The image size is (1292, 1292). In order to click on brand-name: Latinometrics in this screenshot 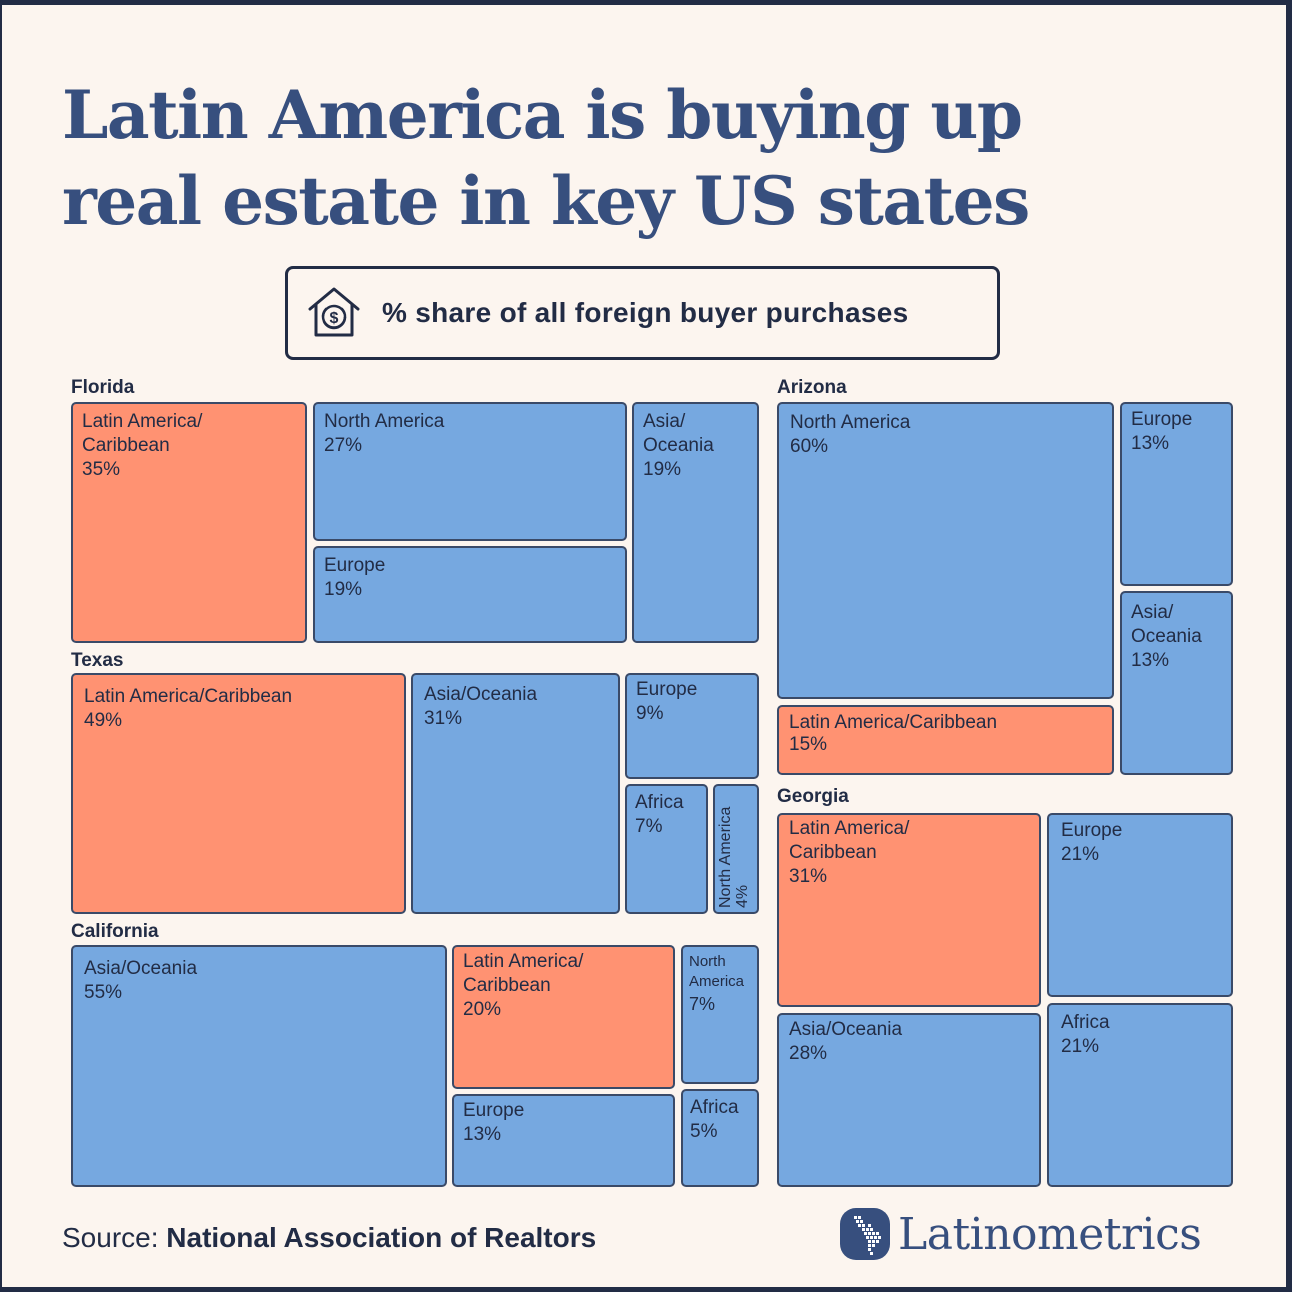, I will do `click(1050, 1234)`.